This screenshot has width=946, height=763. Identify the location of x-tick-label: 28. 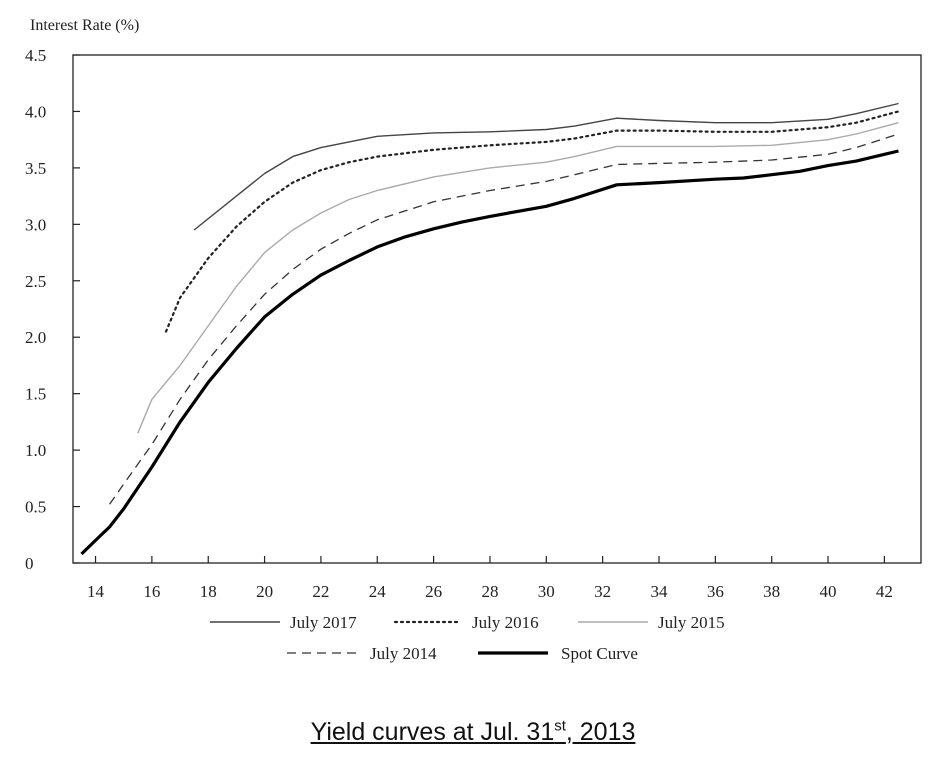
(489, 591).